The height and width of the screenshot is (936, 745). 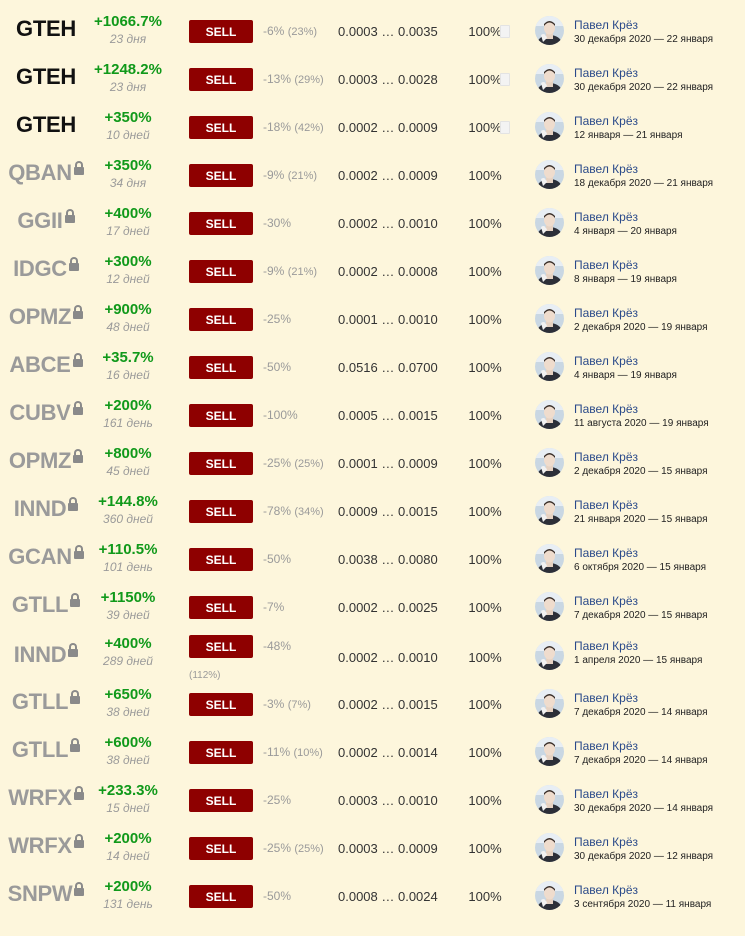 What do you see at coordinates (274, 704) in the screenshot?
I see `drawdown-value: -3%` at bounding box center [274, 704].